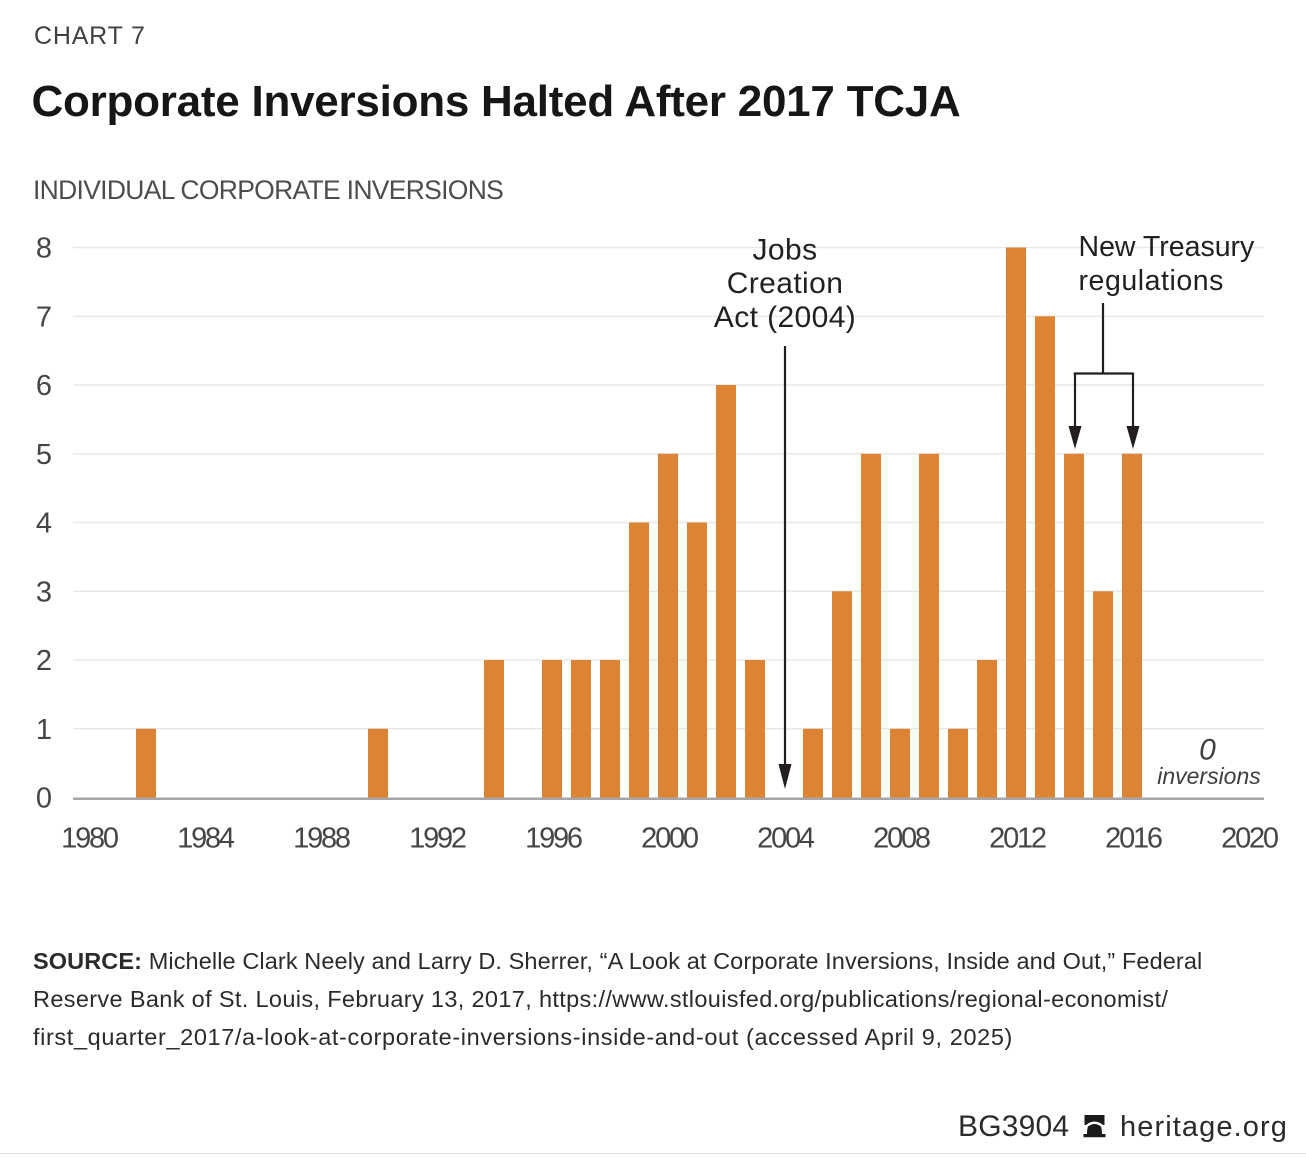  What do you see at coordinates (1167, 247) in the screenshot?
I see `svg-text: New Treasury` at bounding box center [1167, 247].